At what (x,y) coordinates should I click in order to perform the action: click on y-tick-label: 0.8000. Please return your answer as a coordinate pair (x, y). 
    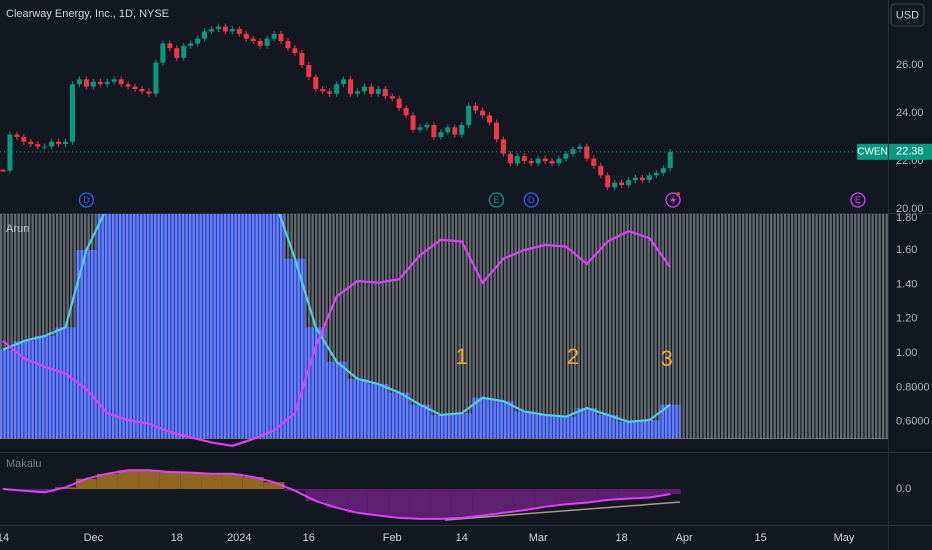
    Looking at the image, I should click on (913, 387).